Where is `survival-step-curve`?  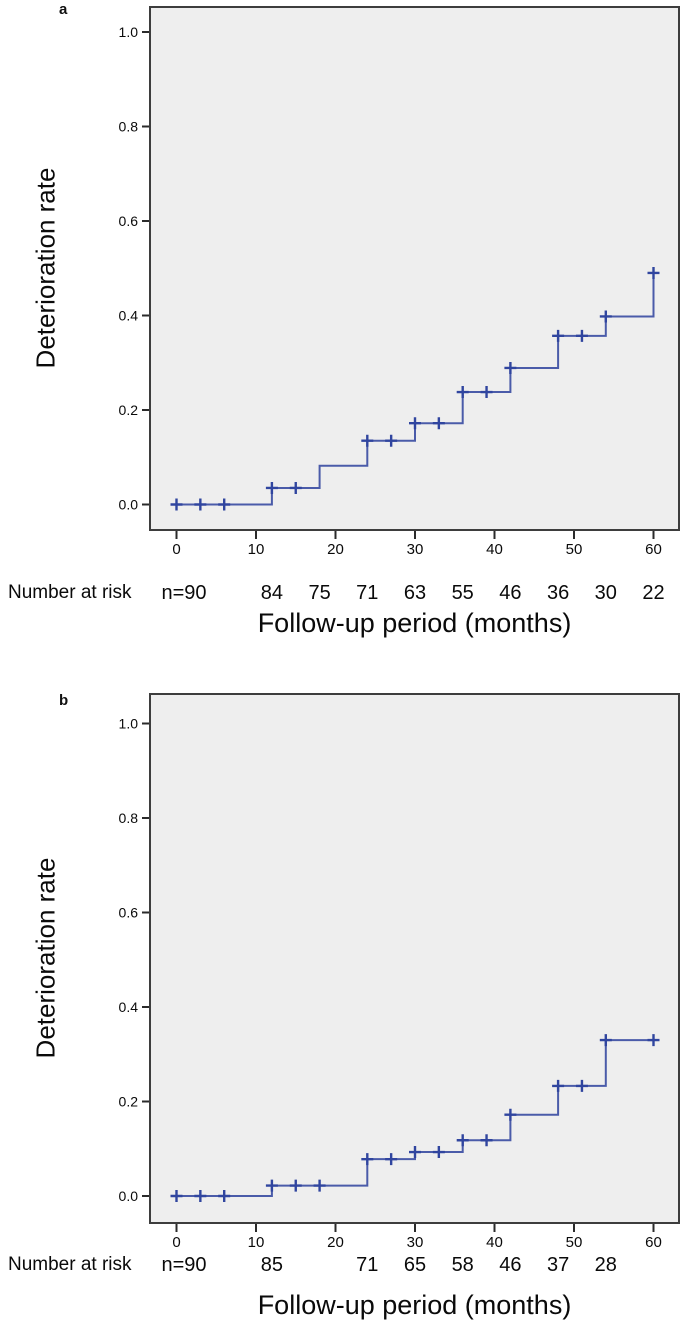
survival-step-curve is located at coordinates (415, 389).